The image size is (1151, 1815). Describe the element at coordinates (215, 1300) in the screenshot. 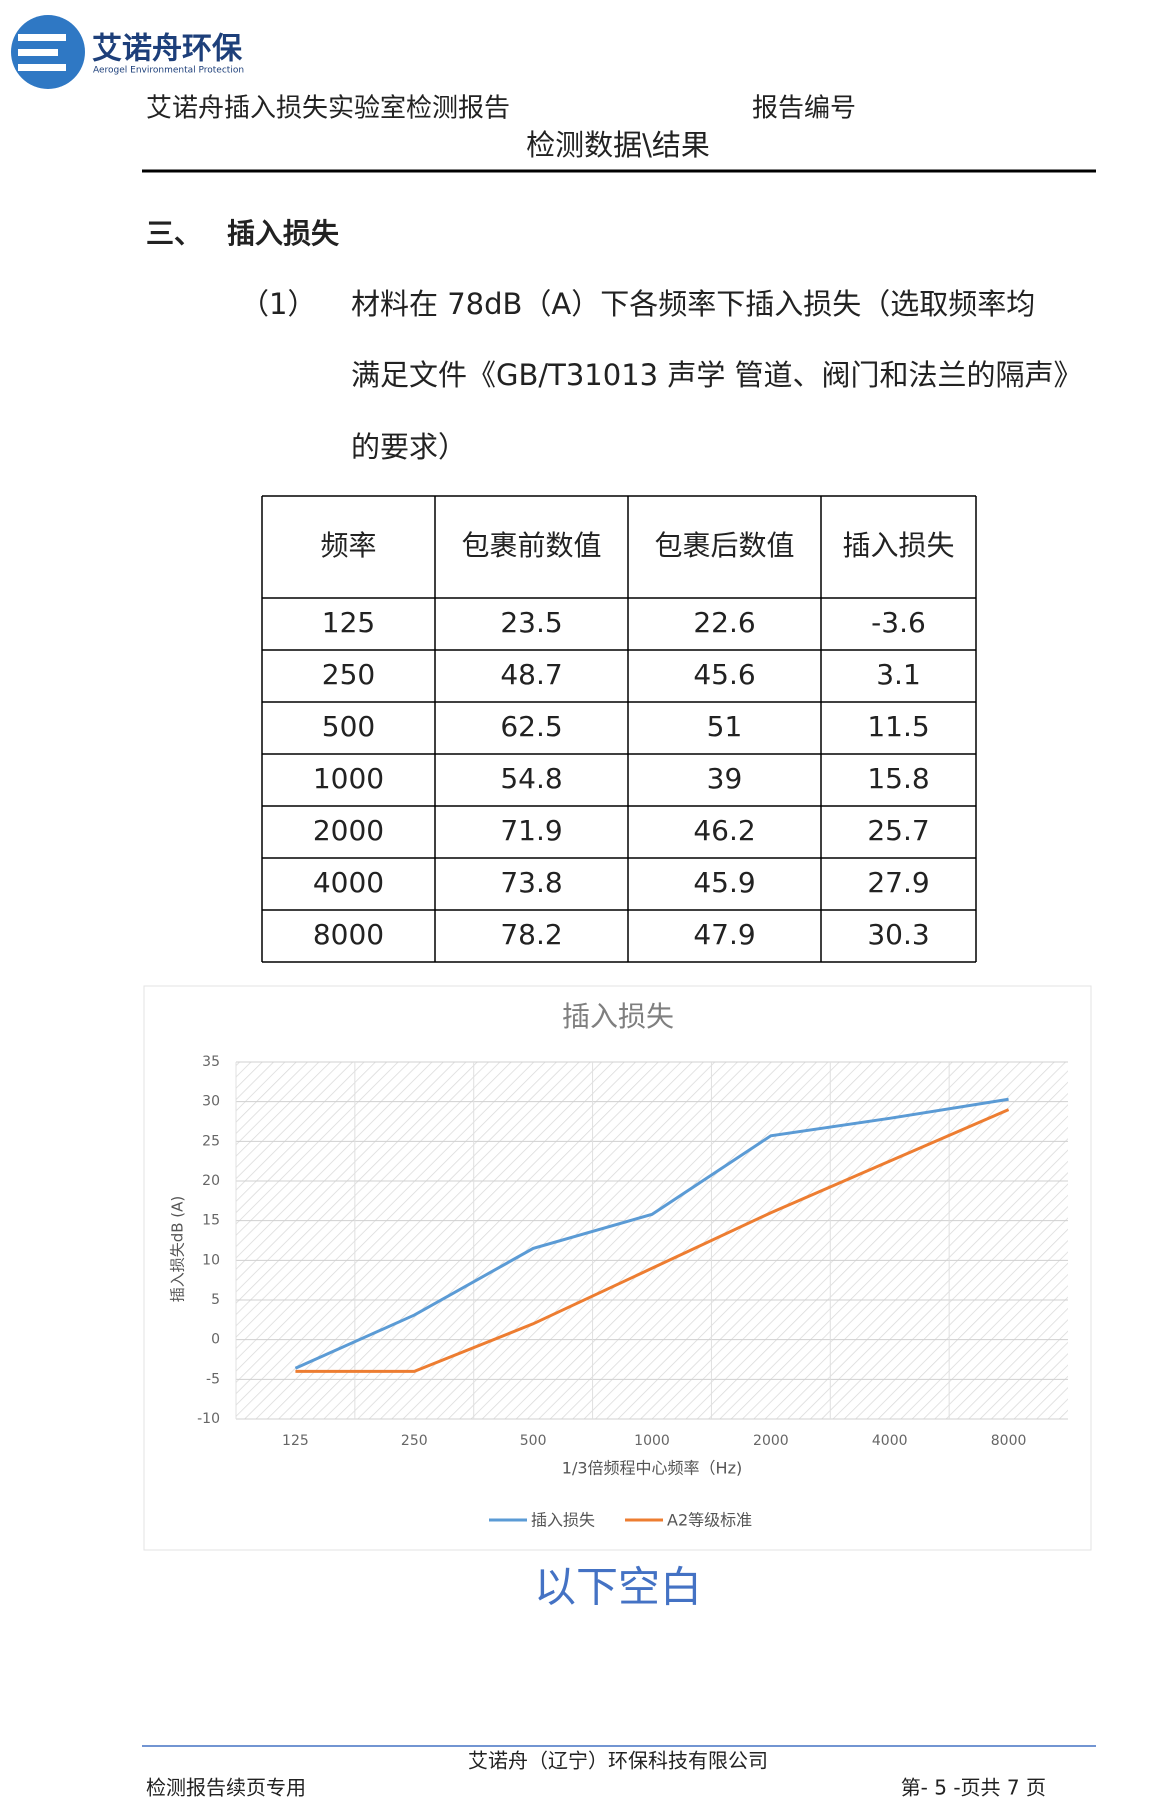

I see `y-tick-label: 5` at that location.